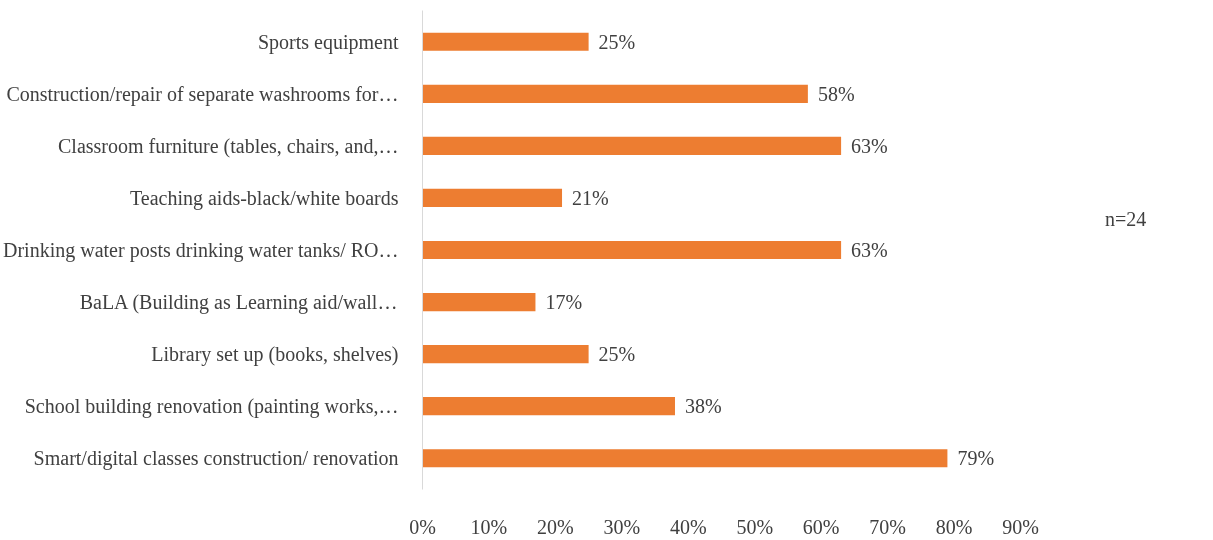  What do you see at coordinates (1020, 526) in the screenshot?
I see `x-tick-label: 90%` at bounding box center [1020, 526].